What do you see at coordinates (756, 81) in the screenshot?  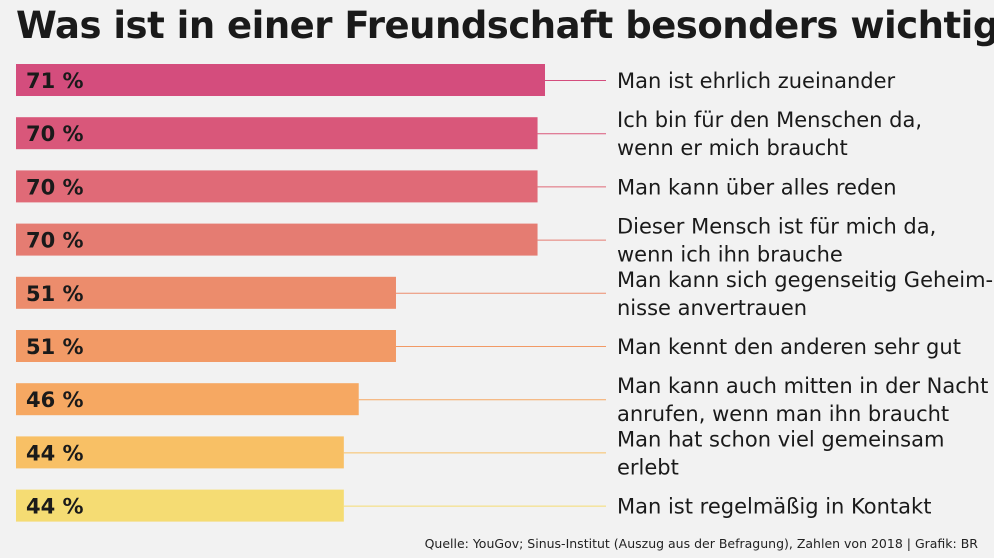 I see `category-label: Man ist ehrlich zueinander` at bounding box center [756, 81].